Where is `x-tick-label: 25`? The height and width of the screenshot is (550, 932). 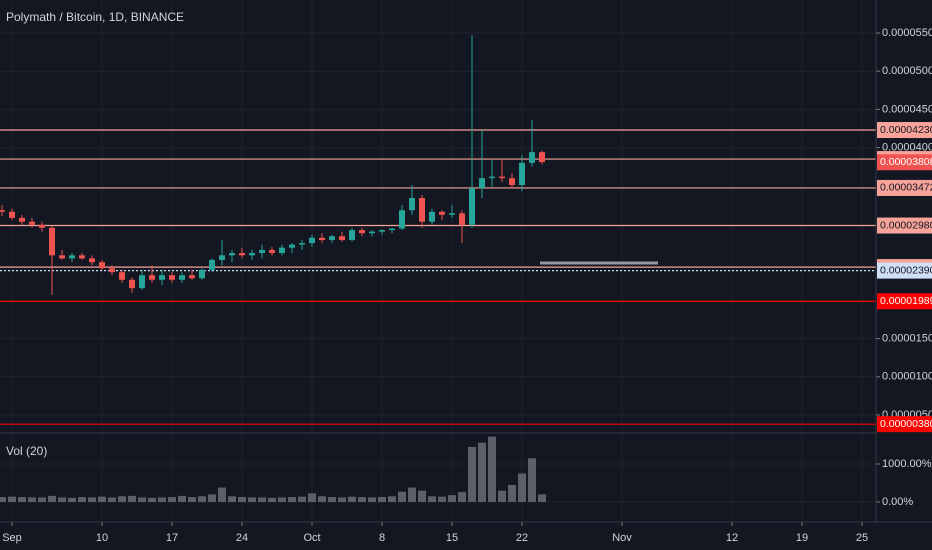 x-tick-label: 25 is located at coordinates (862, 538).